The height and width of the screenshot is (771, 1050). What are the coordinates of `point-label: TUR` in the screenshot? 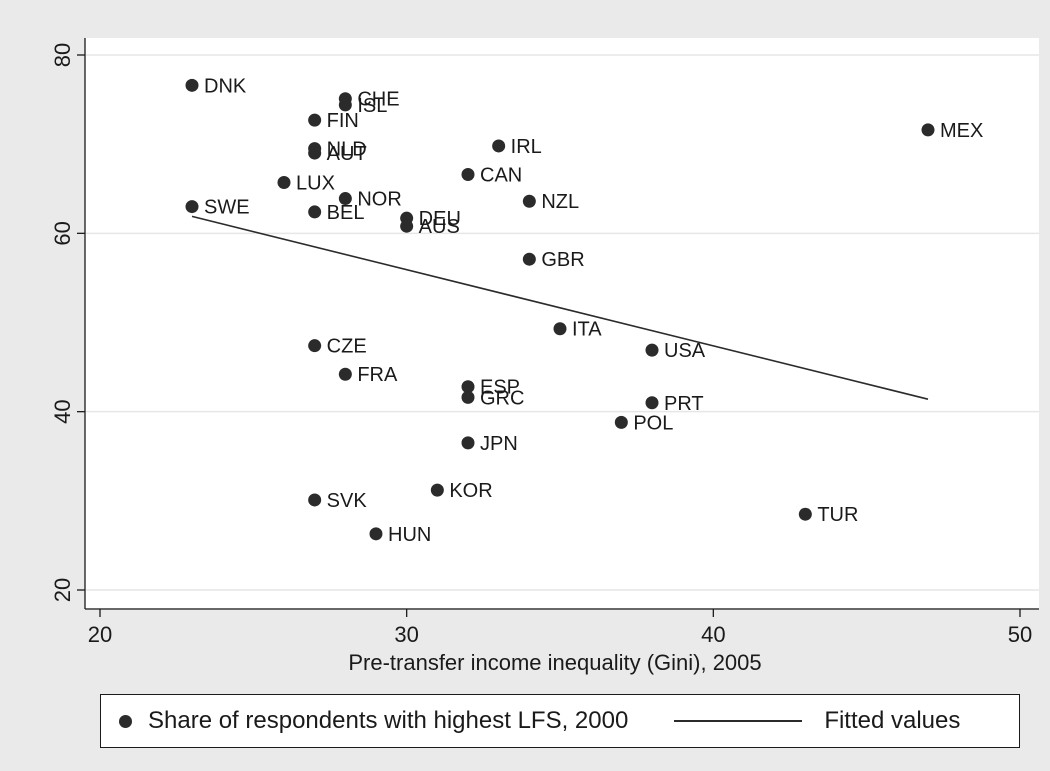 It's located at (837, 515).